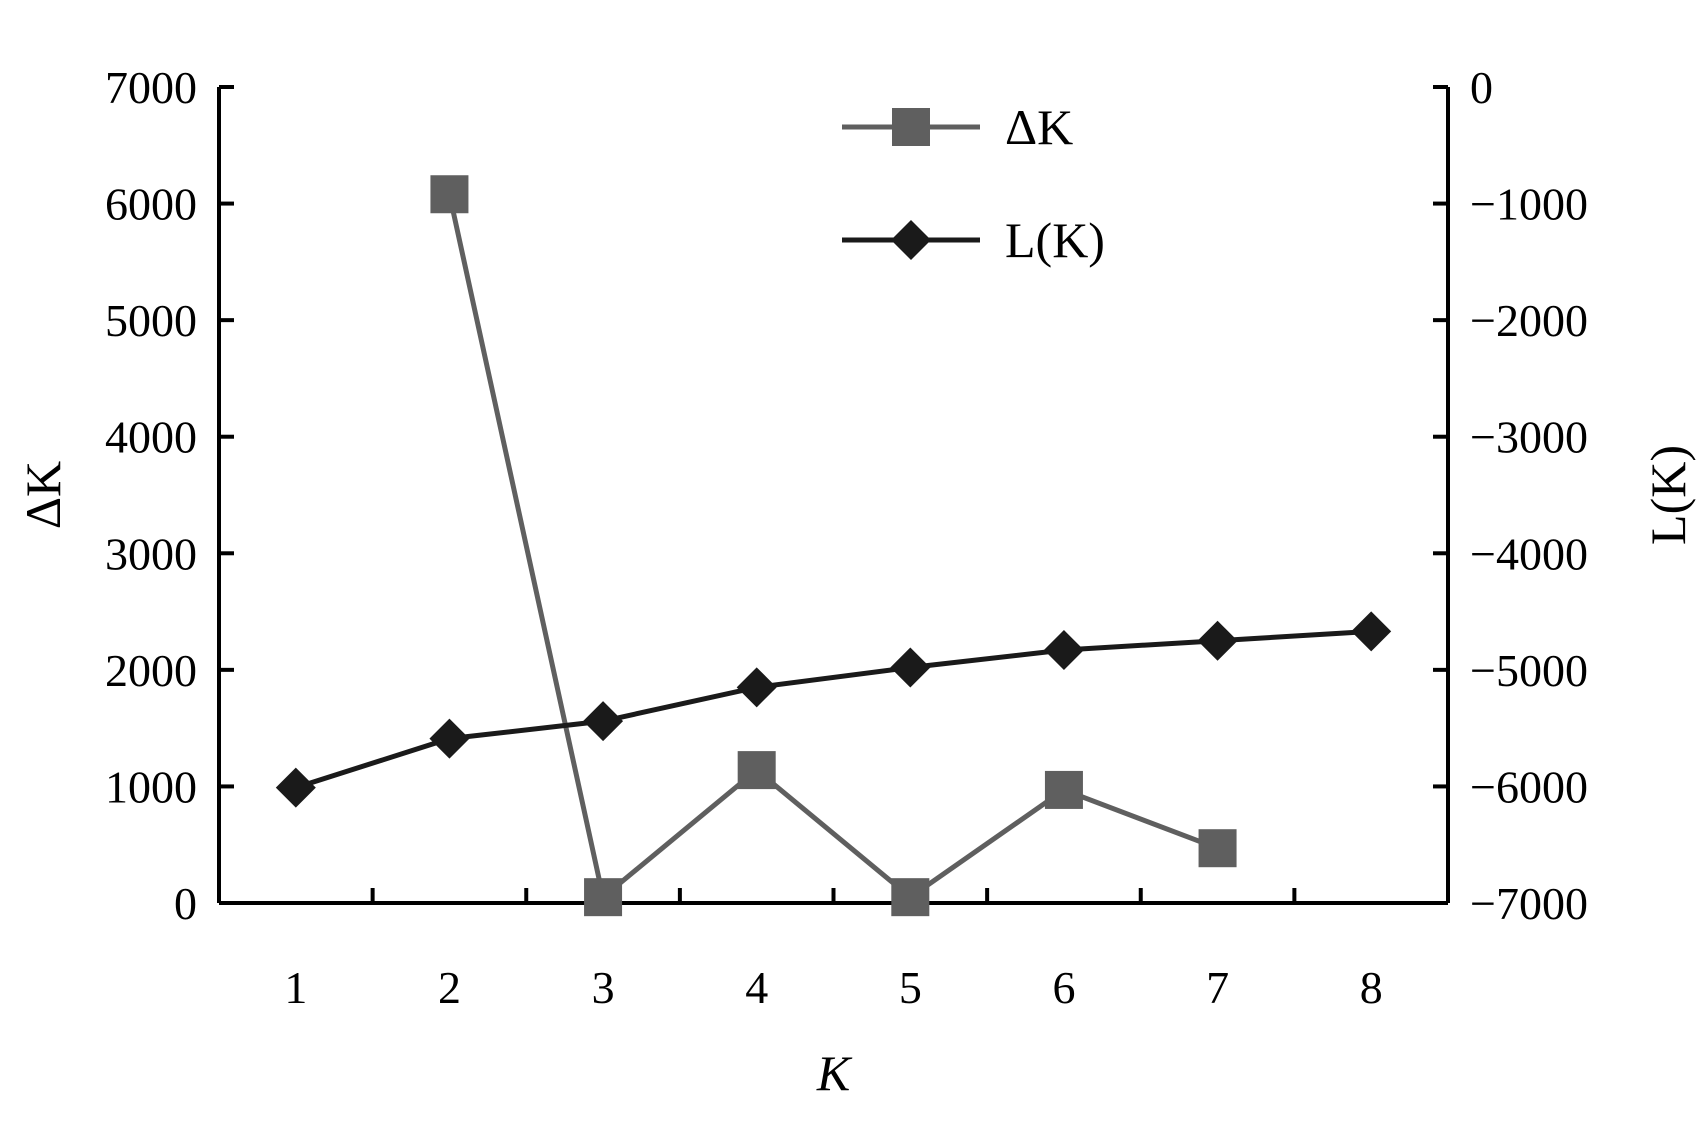  I want to click on series-l-k, so click(833, 709).